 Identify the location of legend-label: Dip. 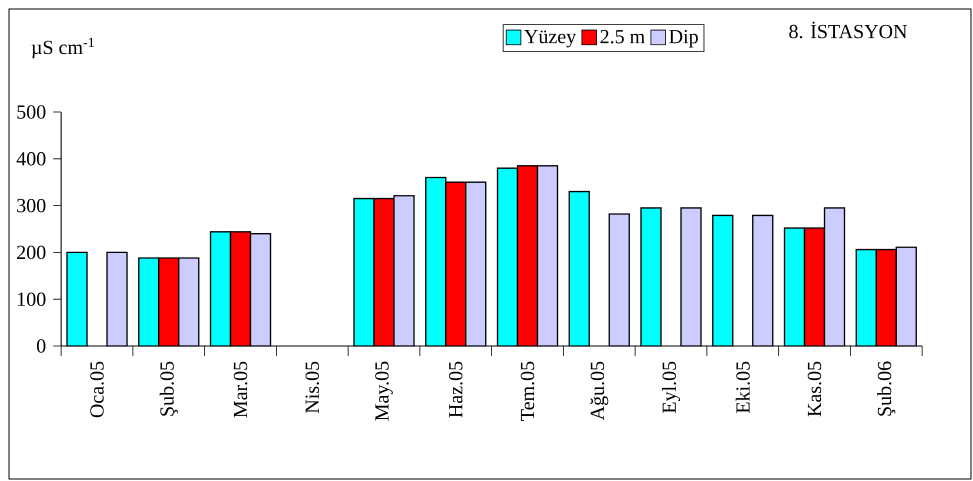
(683, 39).